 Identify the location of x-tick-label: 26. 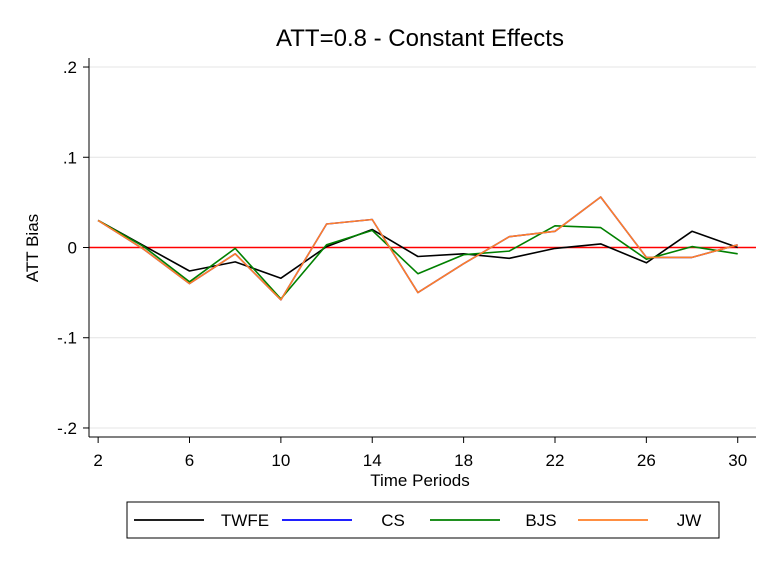
(646, 460).